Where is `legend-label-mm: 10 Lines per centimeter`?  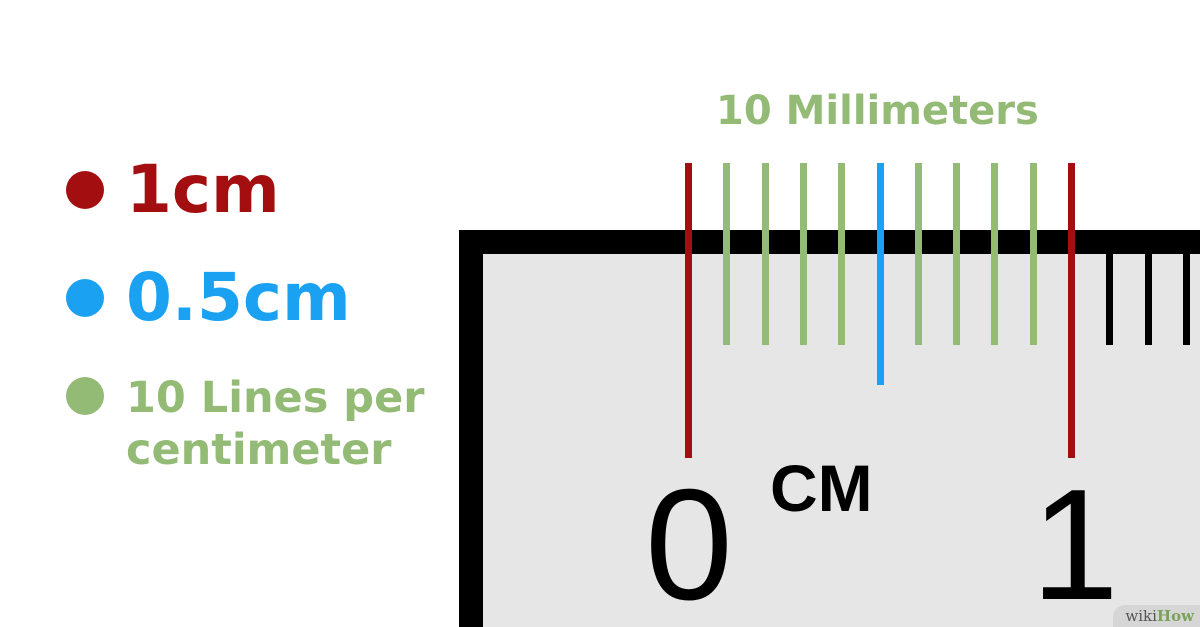
legend-label-mm: 10 Lines per centimeter is located at coordinates (275, 424).